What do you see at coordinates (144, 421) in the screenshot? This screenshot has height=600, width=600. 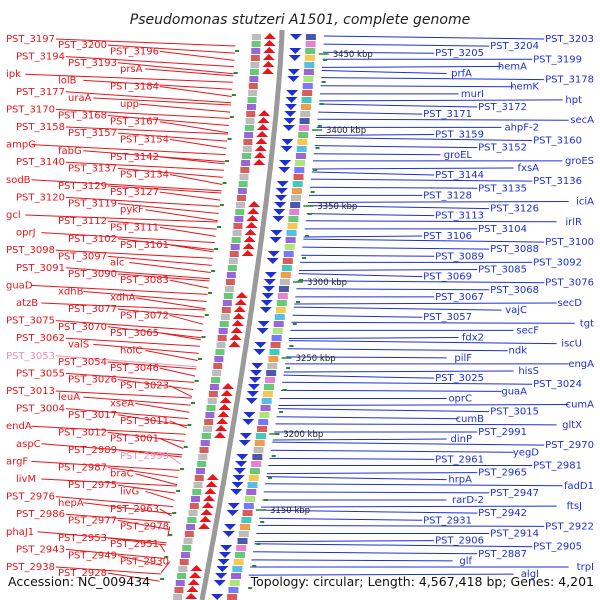 I see `forward-gene-label-pst-3011: PST_3011` at bounding box center [144, 421].